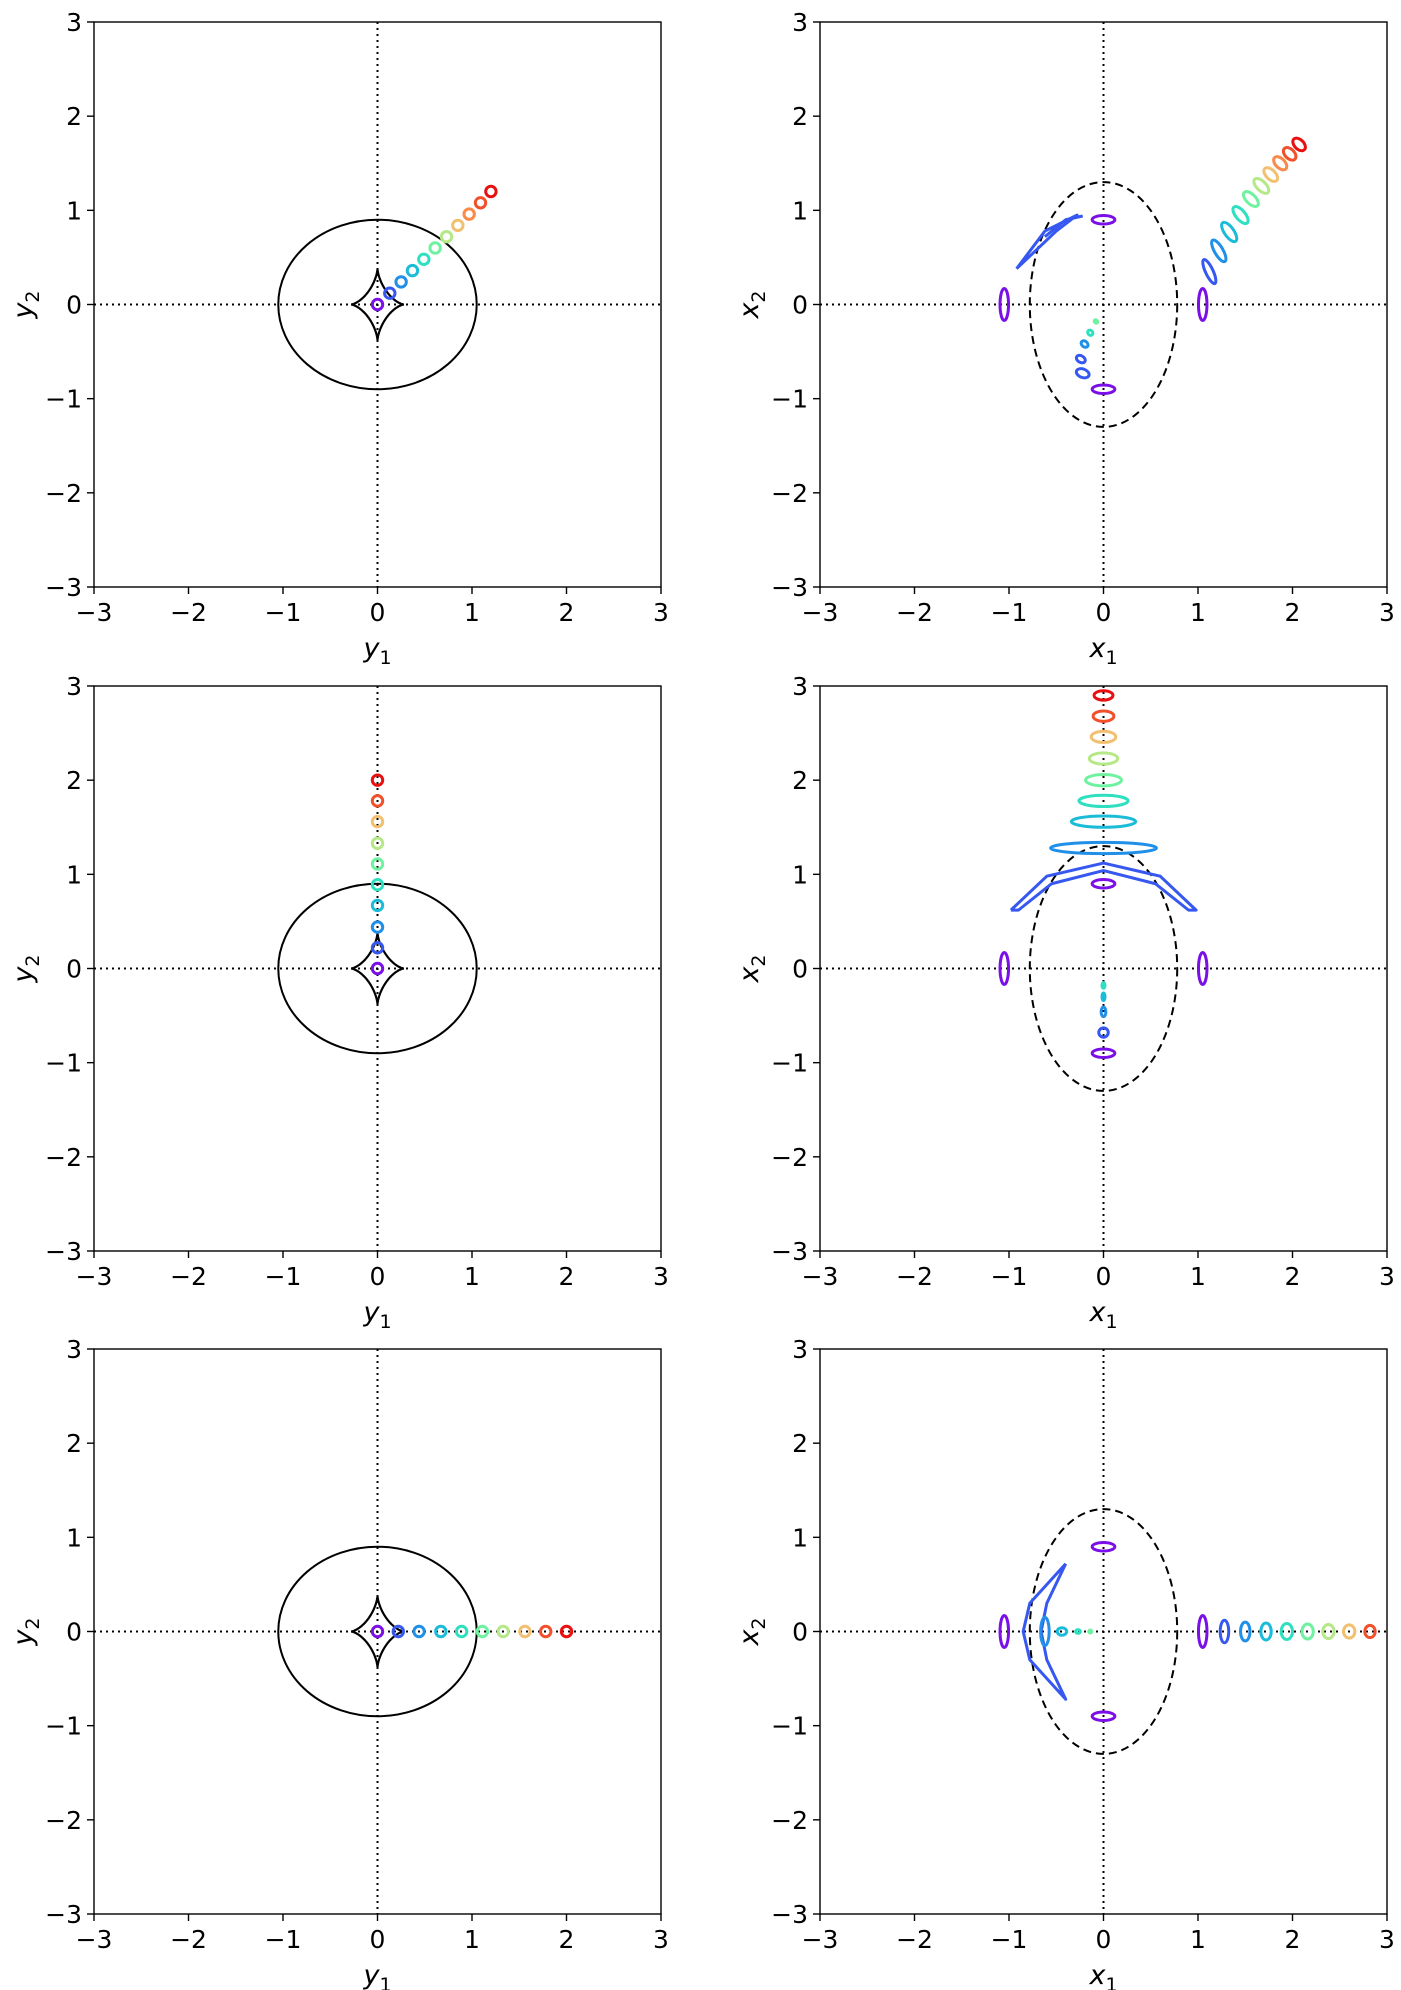 Image resolution: width=1401 pixels, height=1990 pixels. What do you see at coordinates (188, 612) in the screenshot?
I see `x-tick-label: −2` at bounding box center [188, 612].